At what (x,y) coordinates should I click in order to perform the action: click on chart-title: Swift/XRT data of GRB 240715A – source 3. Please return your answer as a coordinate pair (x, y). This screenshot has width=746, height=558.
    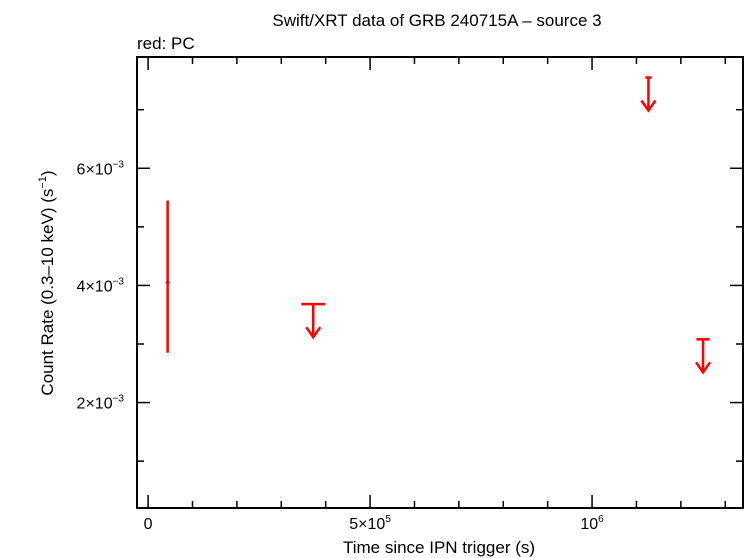
    Looking at the image, I should click on (436, 20).